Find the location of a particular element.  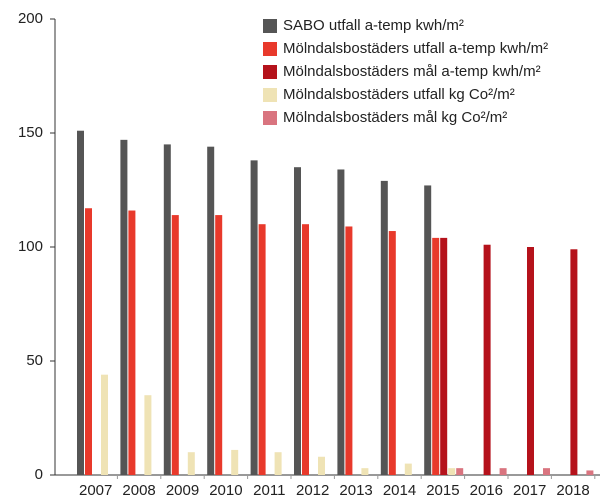

x-tick-label: 2013 is located at coordinates (355, 490).